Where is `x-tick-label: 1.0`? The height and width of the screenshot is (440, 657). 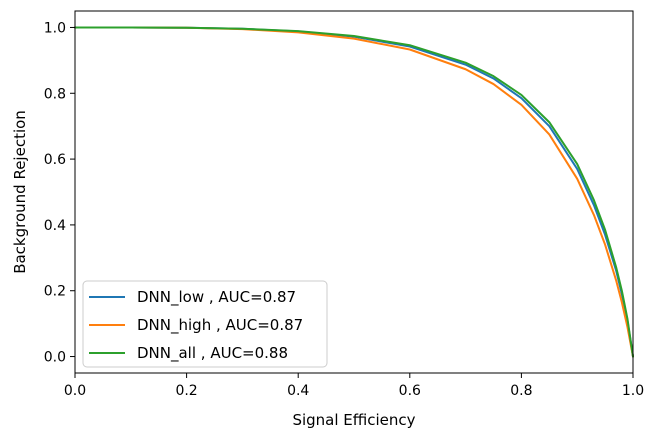
x-tick-label: 1.0 is located at coordinates (633, 391).